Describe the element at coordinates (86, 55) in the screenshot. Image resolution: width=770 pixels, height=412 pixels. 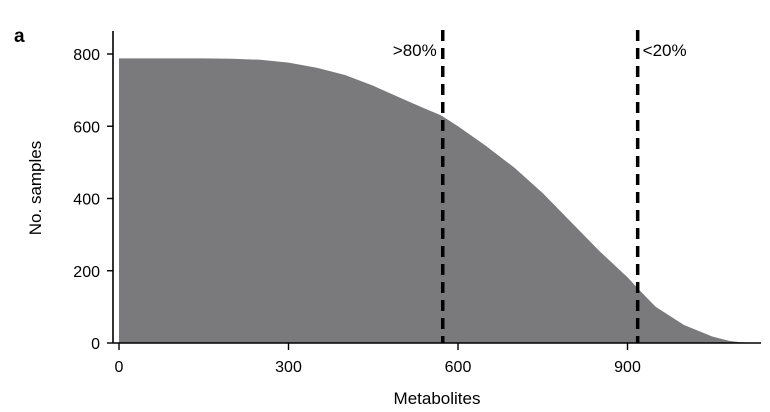
I see `y-tick-label-800: 800` at that location.